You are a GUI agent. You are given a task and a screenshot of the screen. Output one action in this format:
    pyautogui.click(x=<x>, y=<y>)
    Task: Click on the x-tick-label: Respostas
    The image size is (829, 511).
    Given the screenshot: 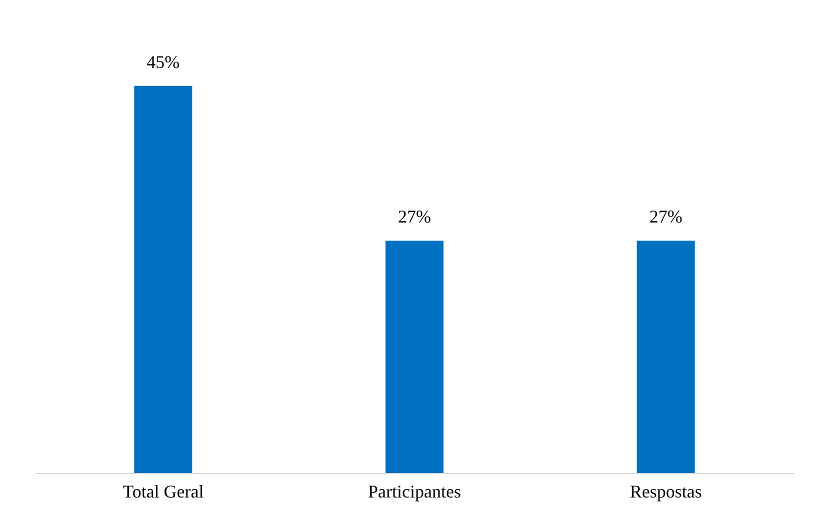 What is the action you would take?
    pyautogui.click(x=666, y=492)
    